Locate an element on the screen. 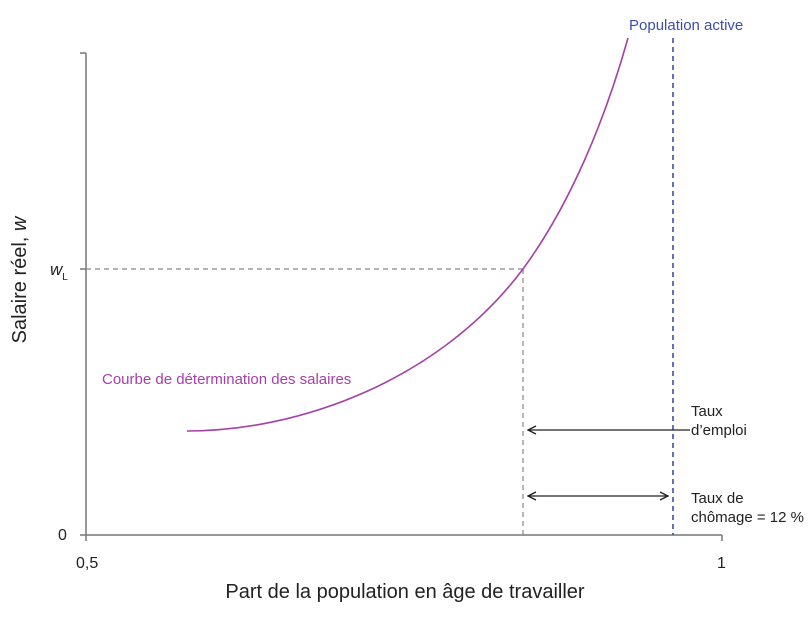 Image resolution: width=810 pixels, height=618 pixels. unemployment-rate-label-line2: chômage = 12 % is located at coordinates (747, 517).